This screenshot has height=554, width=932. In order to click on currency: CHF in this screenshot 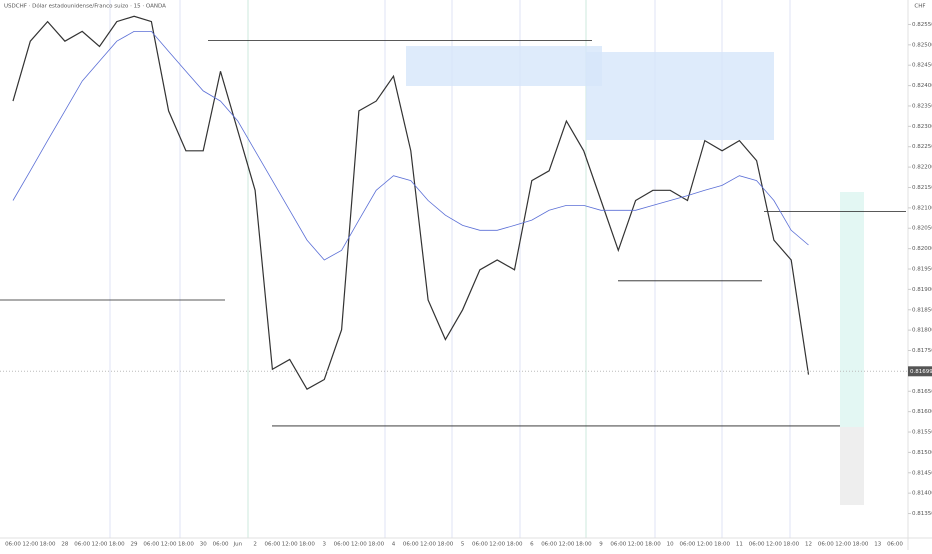, I will do `click(919, 7)`.